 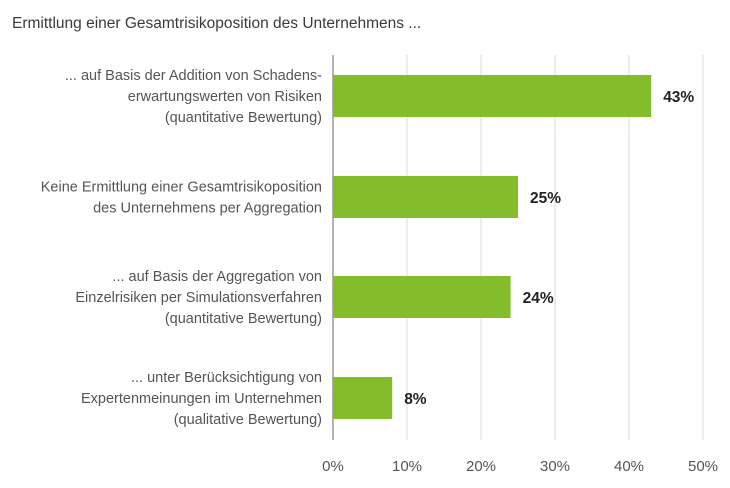 I want to click on category-label-line: ... auf Basis der Aggregation von, so click(x=217, y=277).